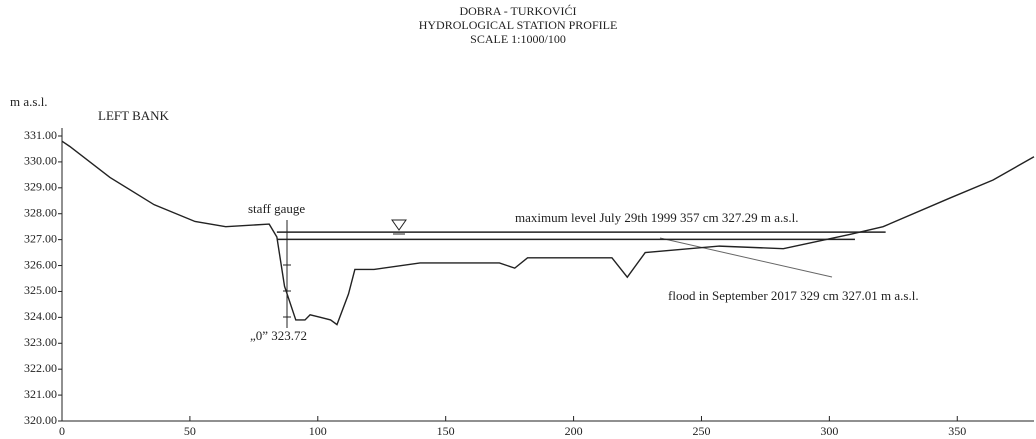 This screenshot has width=1036, height=439. Describe the element at coordinates (957, 431) in the screenshot. I see `x-tick-label: 350` at that location.